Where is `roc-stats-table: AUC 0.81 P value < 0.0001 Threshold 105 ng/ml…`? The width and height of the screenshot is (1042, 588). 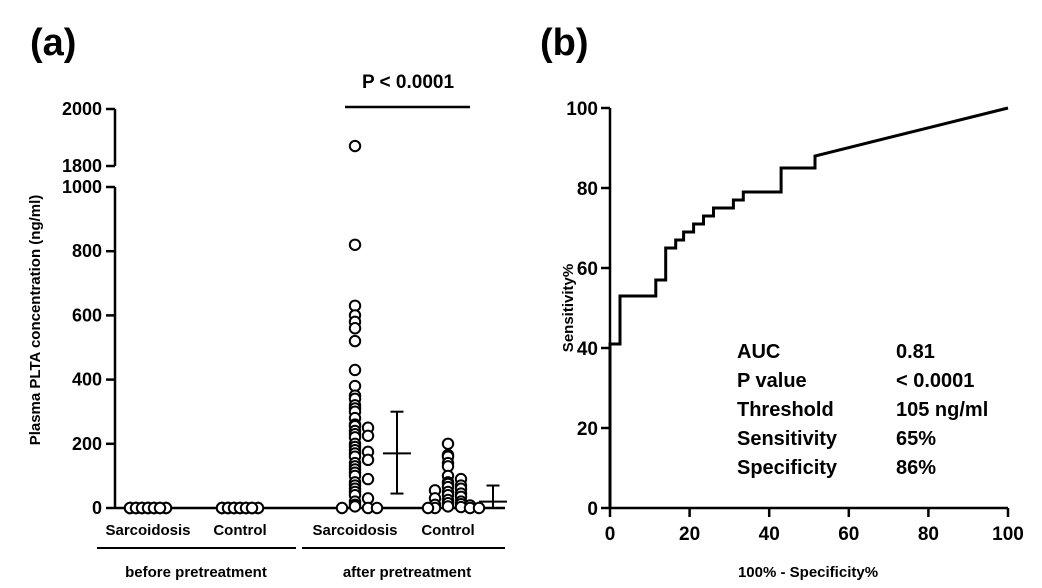 roc-stats-table: AUC 0.81 P value < 0.0001 Threshold 105 ng/ml… is located at coordinates (862, 410).